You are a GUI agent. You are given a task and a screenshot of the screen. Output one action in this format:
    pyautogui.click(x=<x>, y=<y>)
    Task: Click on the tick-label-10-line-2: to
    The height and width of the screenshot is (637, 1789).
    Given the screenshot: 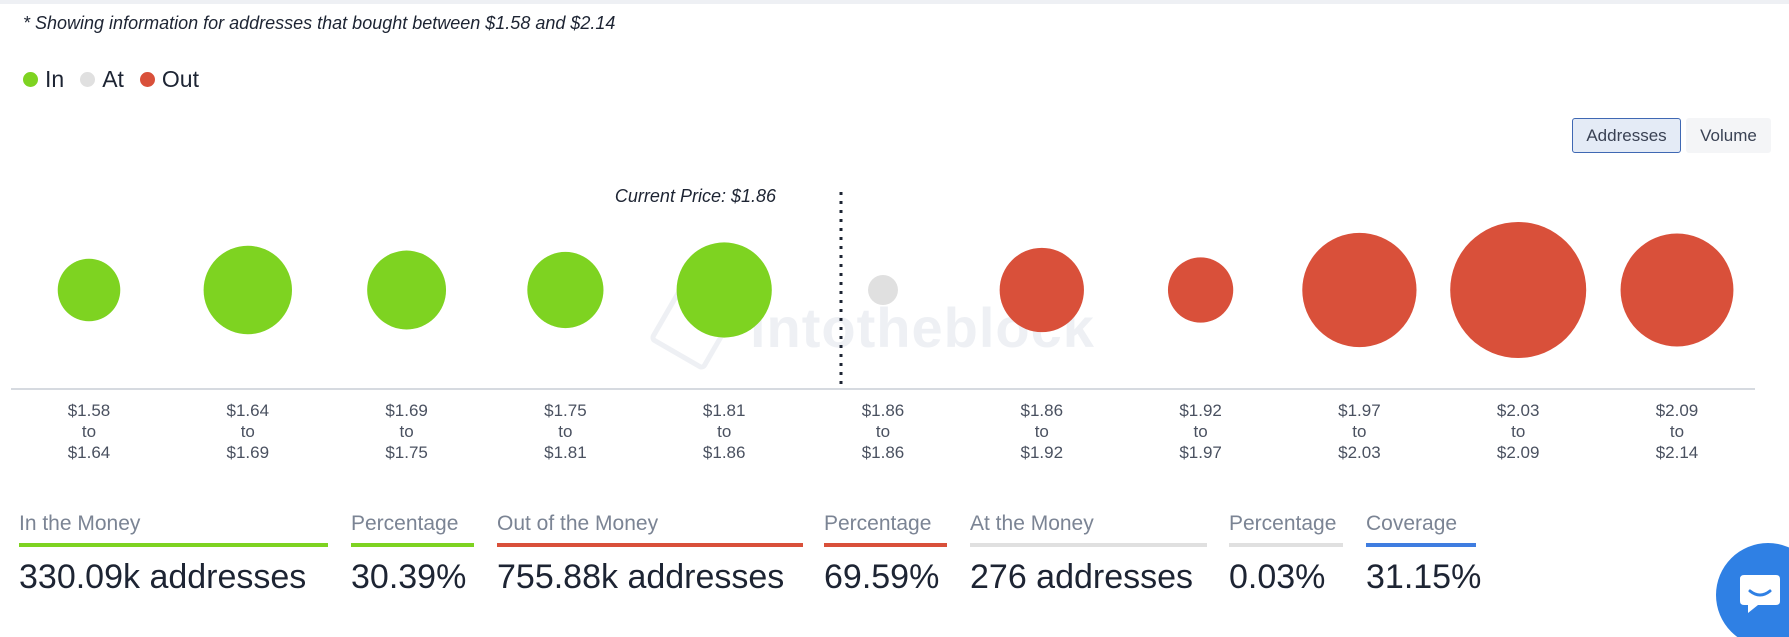 What is the action you would take?
    pyautogui.click(x=1518, y=431)
    